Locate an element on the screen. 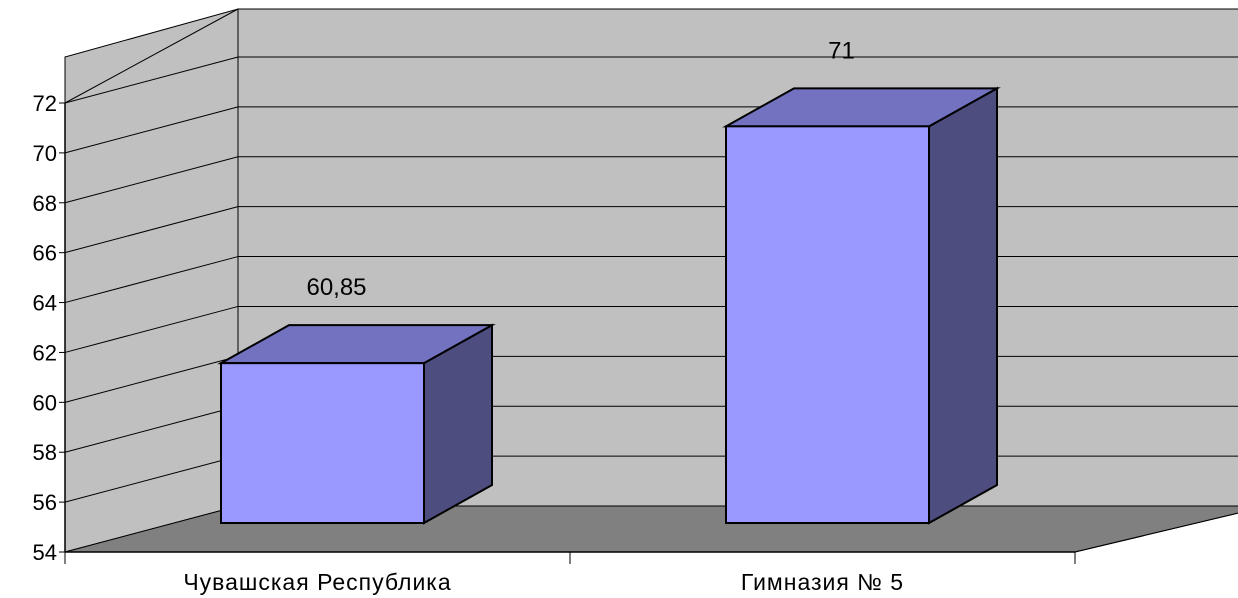 The width and height of the screenshot is (1238, 598). side-wall is located at coordinates (151, 280).